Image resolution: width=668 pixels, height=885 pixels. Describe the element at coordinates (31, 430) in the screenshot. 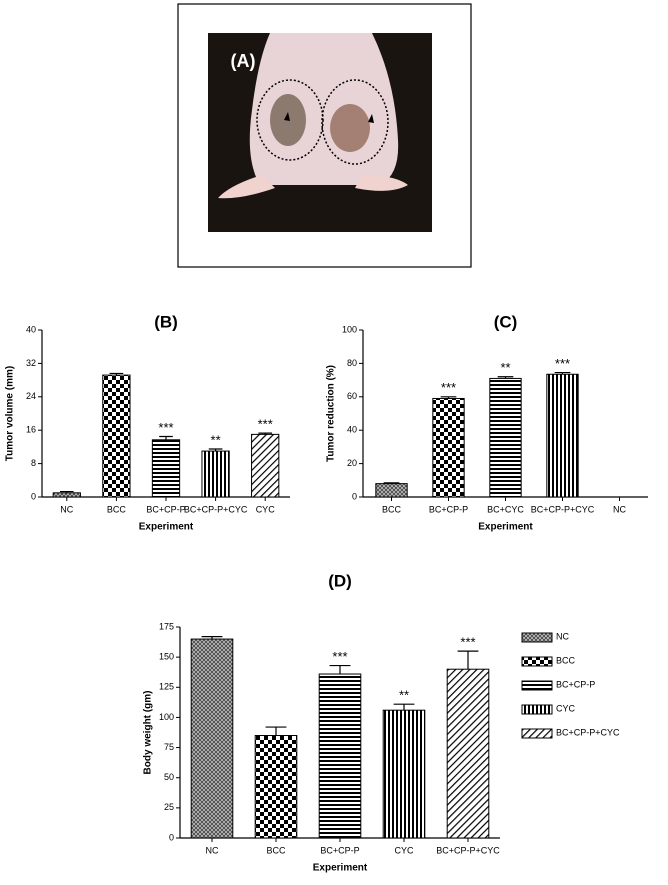

I see `y-tick-label: 16` at that location.